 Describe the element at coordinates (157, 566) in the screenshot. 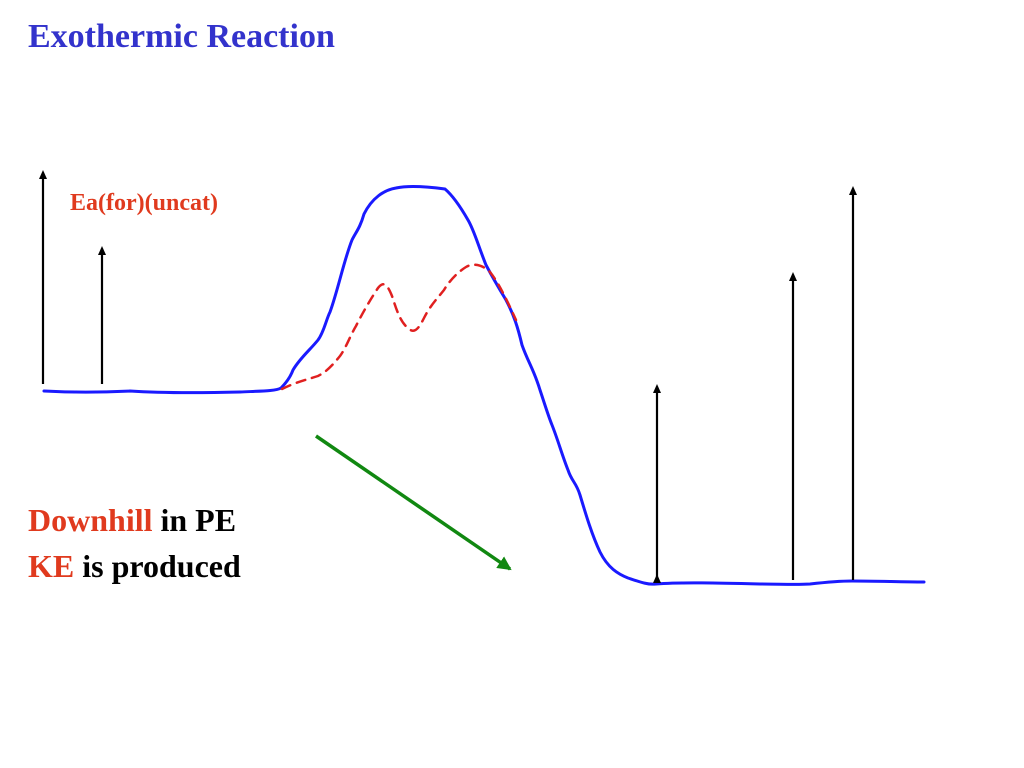

I see `caption-is-produced: is produced` at that location.